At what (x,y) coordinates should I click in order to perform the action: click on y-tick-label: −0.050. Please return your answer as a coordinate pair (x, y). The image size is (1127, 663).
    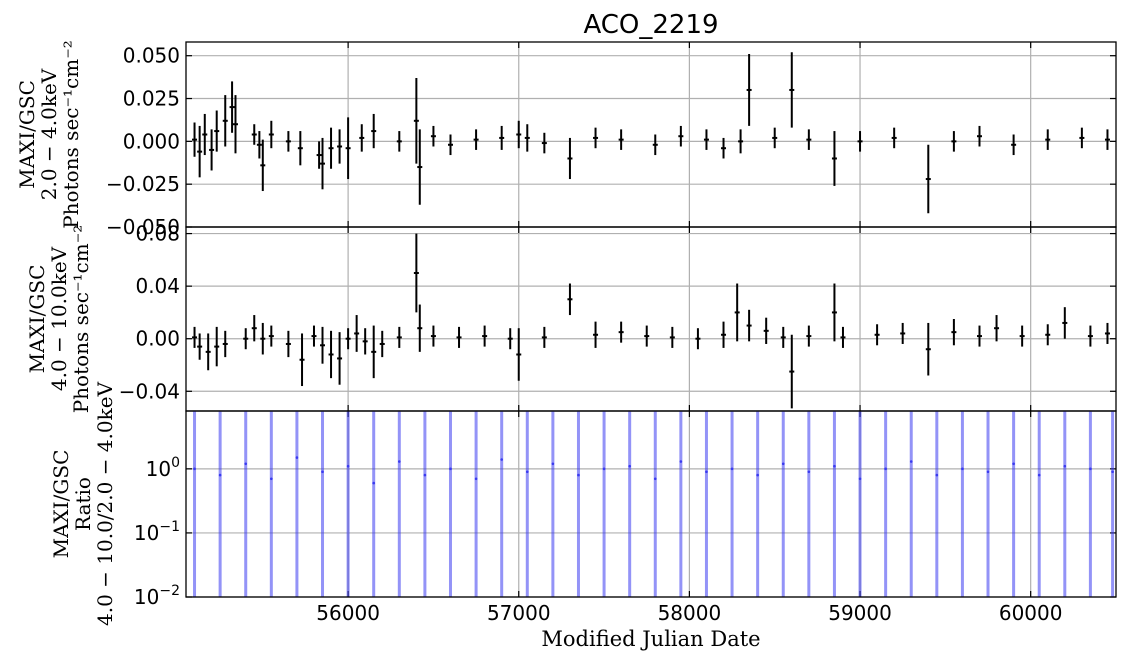
    Looking at the image, I should click on (143, 227).